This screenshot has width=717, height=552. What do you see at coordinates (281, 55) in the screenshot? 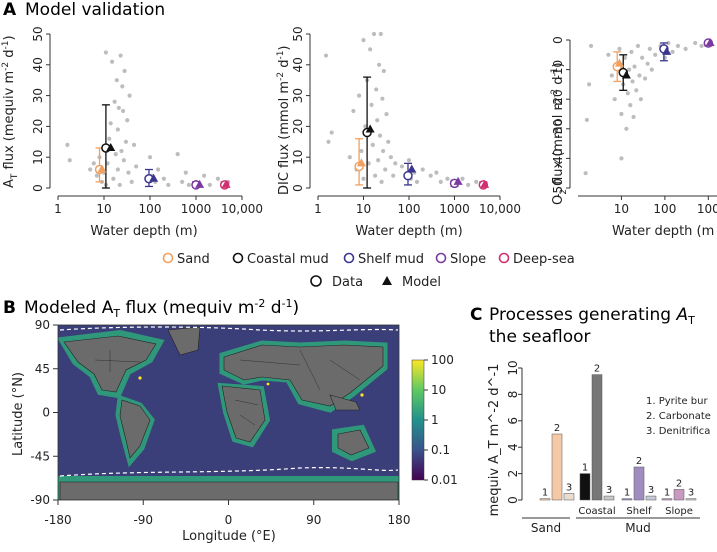
I see `a2-ylabel-exp2: -1` at bounding box center [281, 55].